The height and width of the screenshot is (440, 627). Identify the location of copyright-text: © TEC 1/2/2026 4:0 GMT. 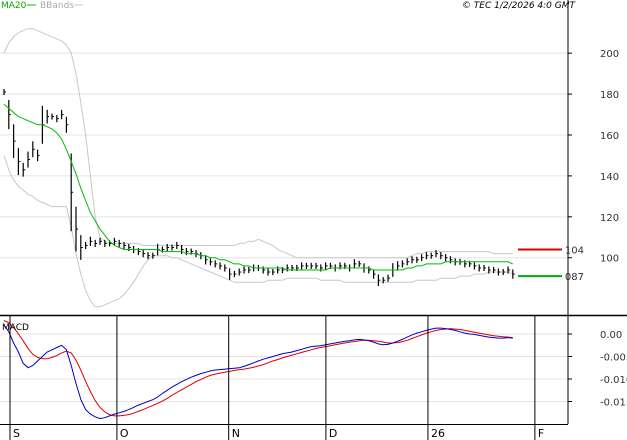
(519, 6).